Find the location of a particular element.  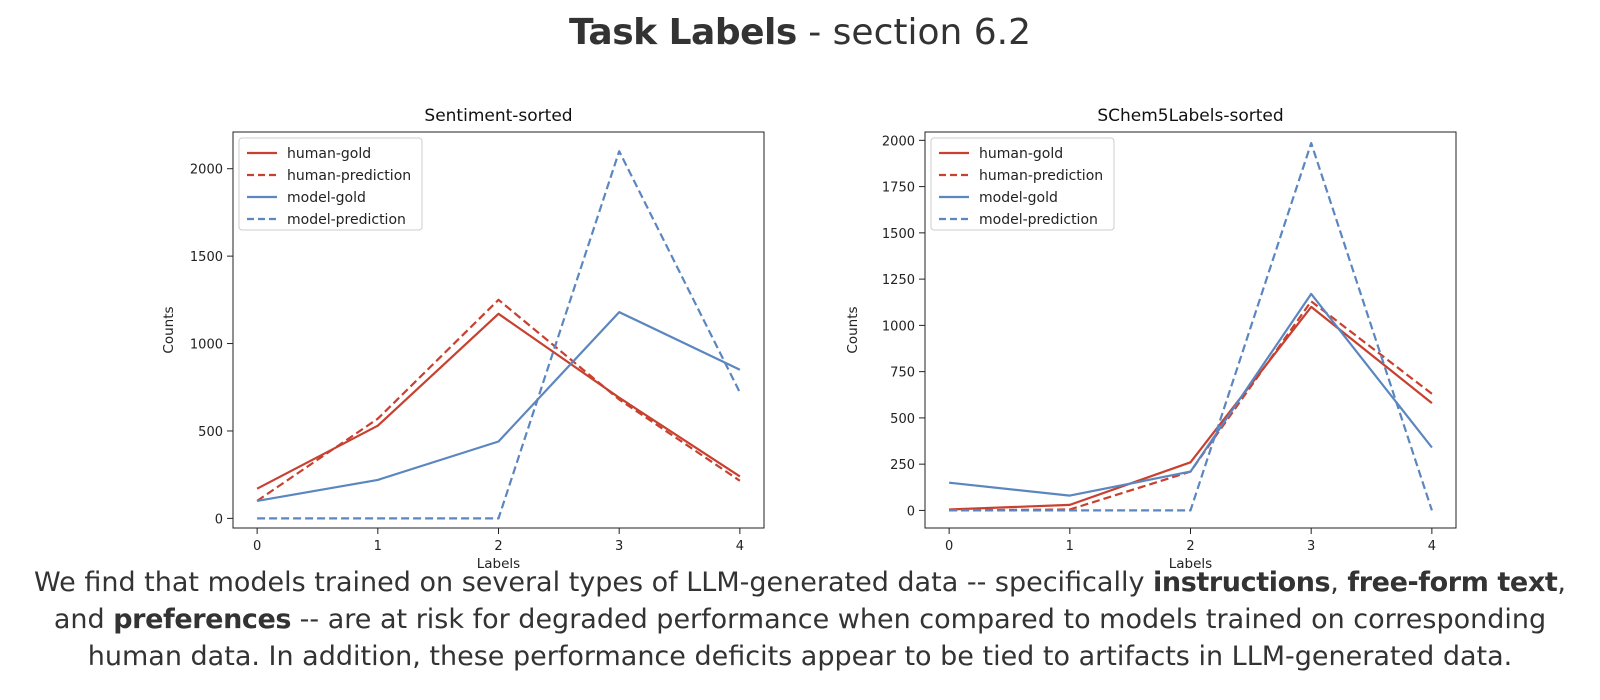

y-tick-label: 1250 is located at coordinates (898, 280).